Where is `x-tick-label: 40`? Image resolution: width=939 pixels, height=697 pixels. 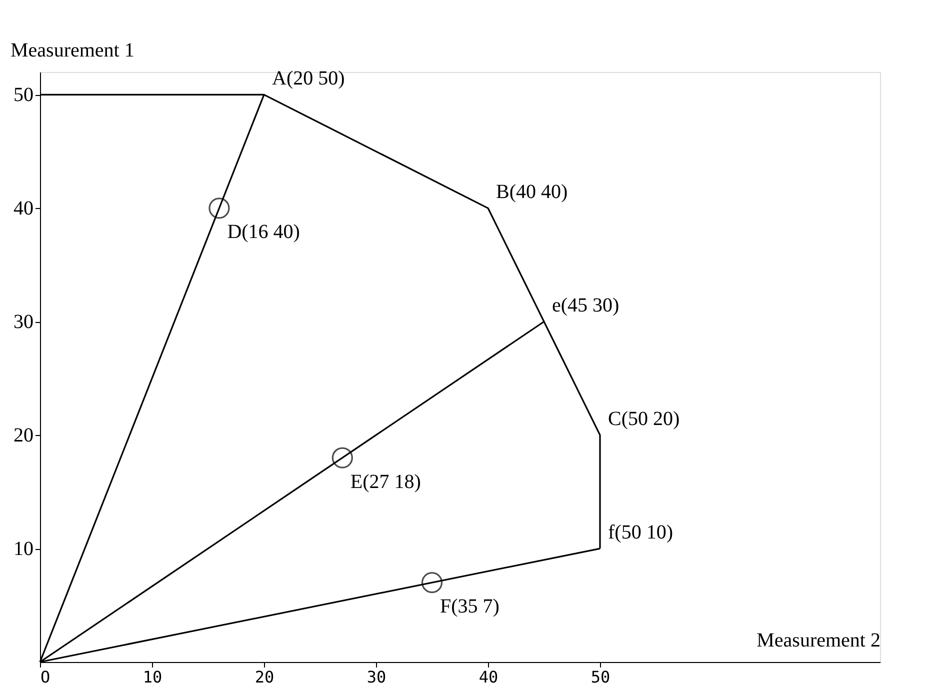
x-tick-label: 40 is located at coordinates (488, 677).